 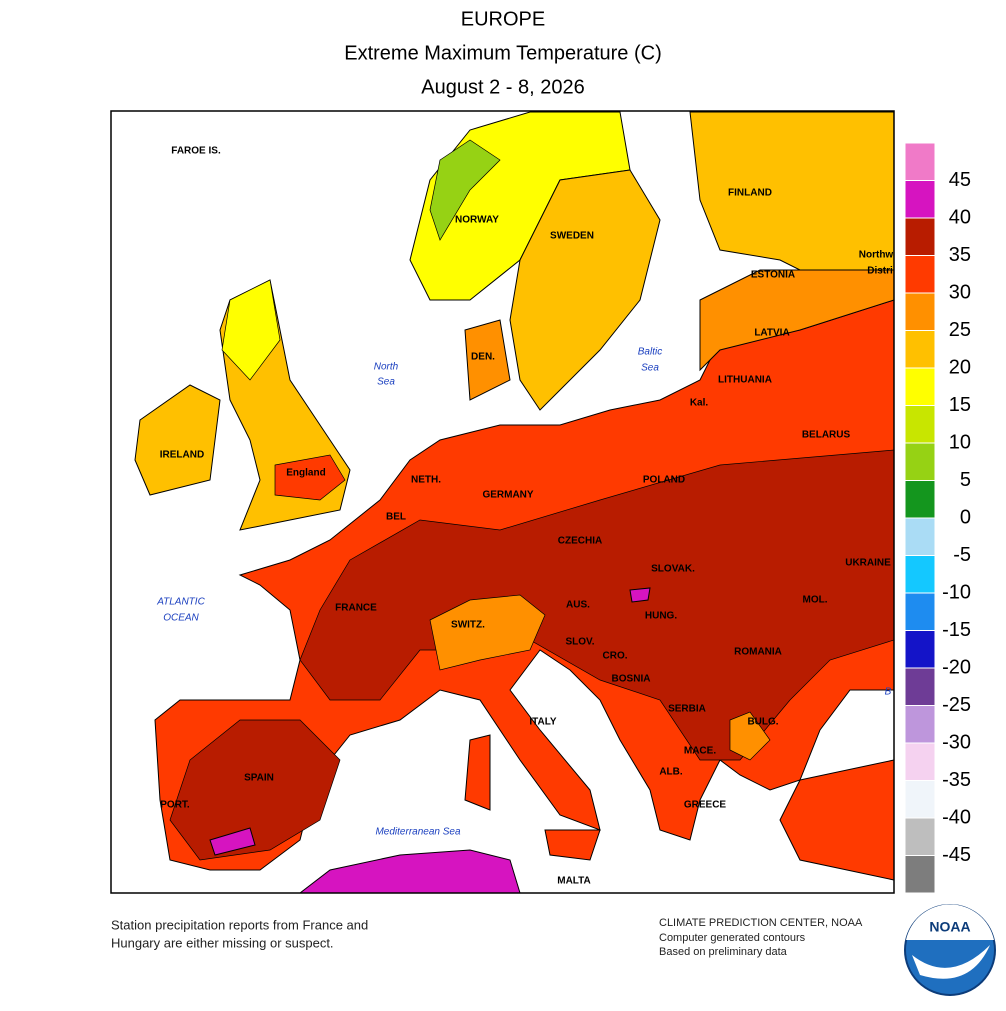 I want to click on map-label: BULG., so click(x=762, y=722).